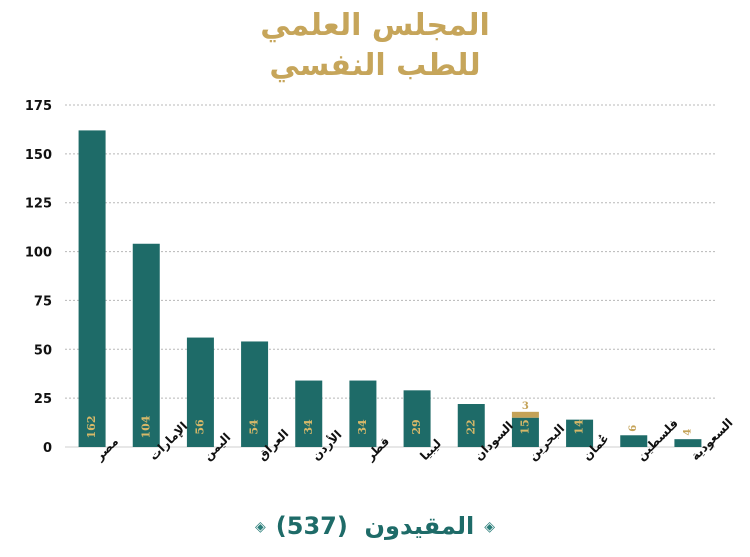 The image size is (750, 557). What do you see at coordinates (199, 427) in the screenshot?
I see `data-label: 56` at bounding box center [199, 427].